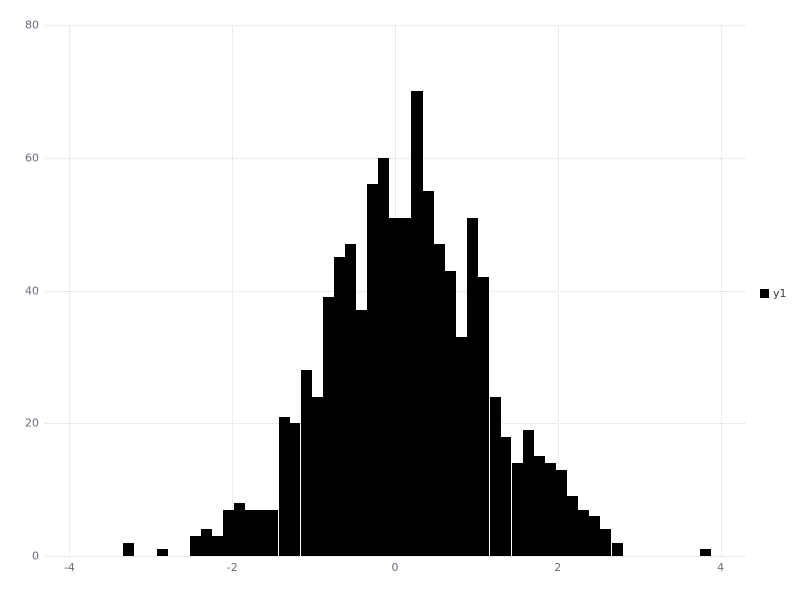  Describe the element at coordinates (32, 423) in the screenshot. I see `y-tick-label: 20` at that location.